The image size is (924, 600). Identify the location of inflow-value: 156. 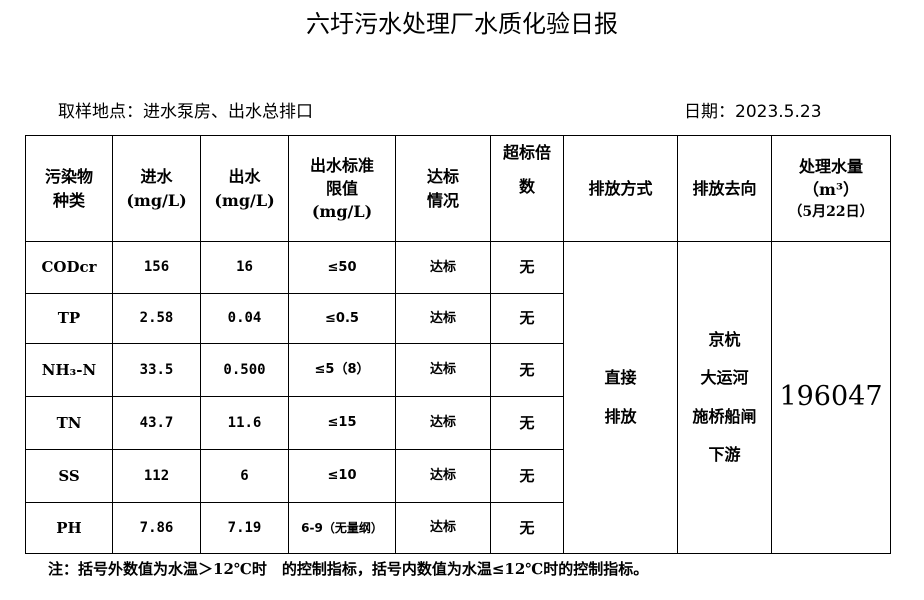
(156, 267).